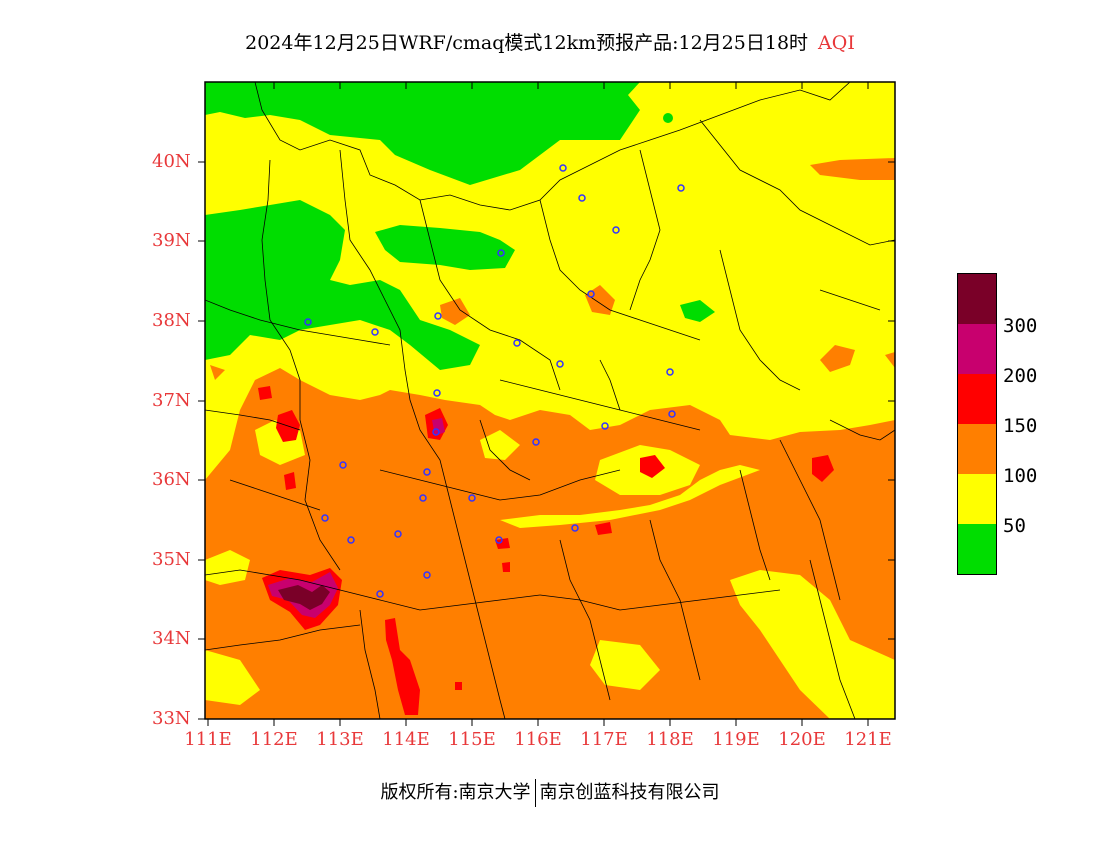 Image resolution: width=1100 pixels, height=850 pixels. Describe the element at coordinates (304, 597) in the screenshot. I see `aqi-zone-severe` at that location.